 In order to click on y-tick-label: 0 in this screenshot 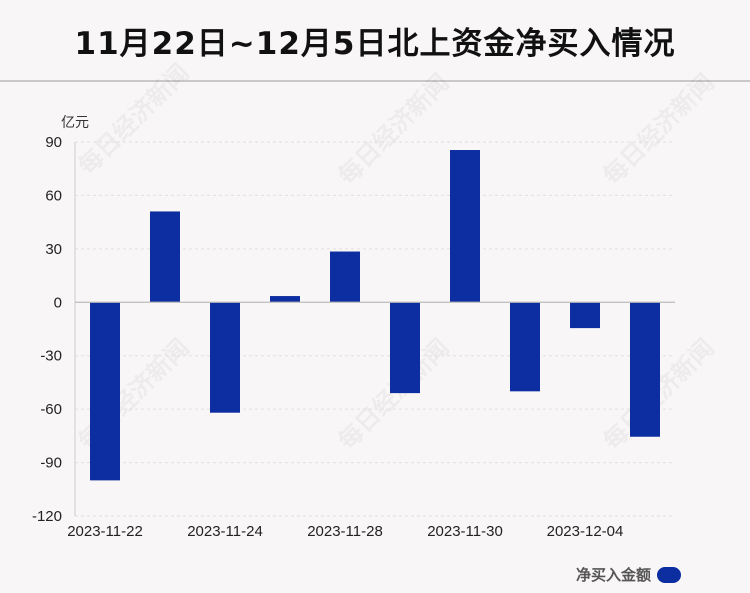, I will do `click(58, 302)`.